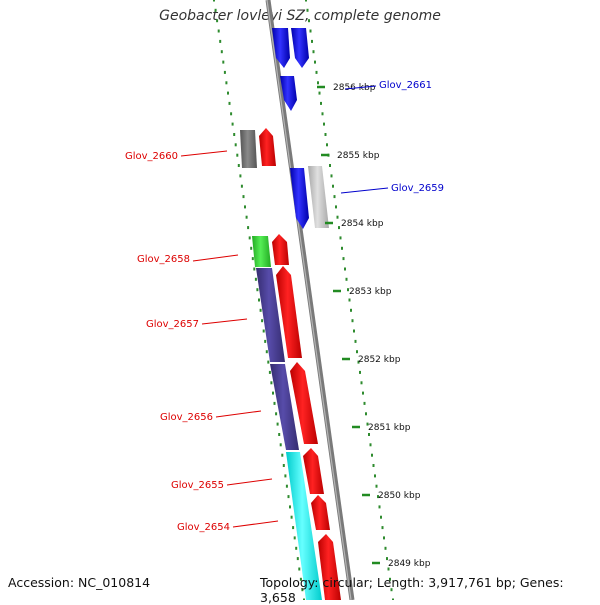 The image size is (600, 605). Describe the element at coordinates (288, 93) in the screenshot. I see `feature-blue-mid` at that location.